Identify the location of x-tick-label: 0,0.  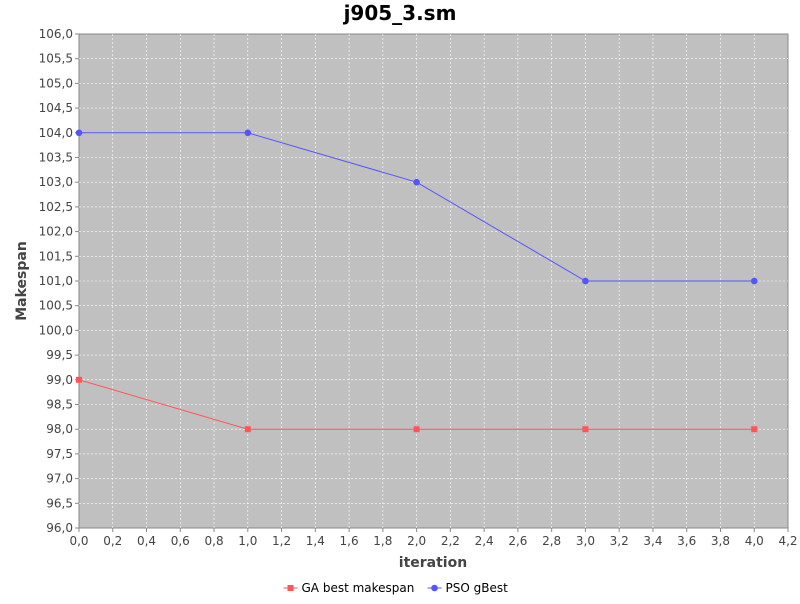
(78, 541).